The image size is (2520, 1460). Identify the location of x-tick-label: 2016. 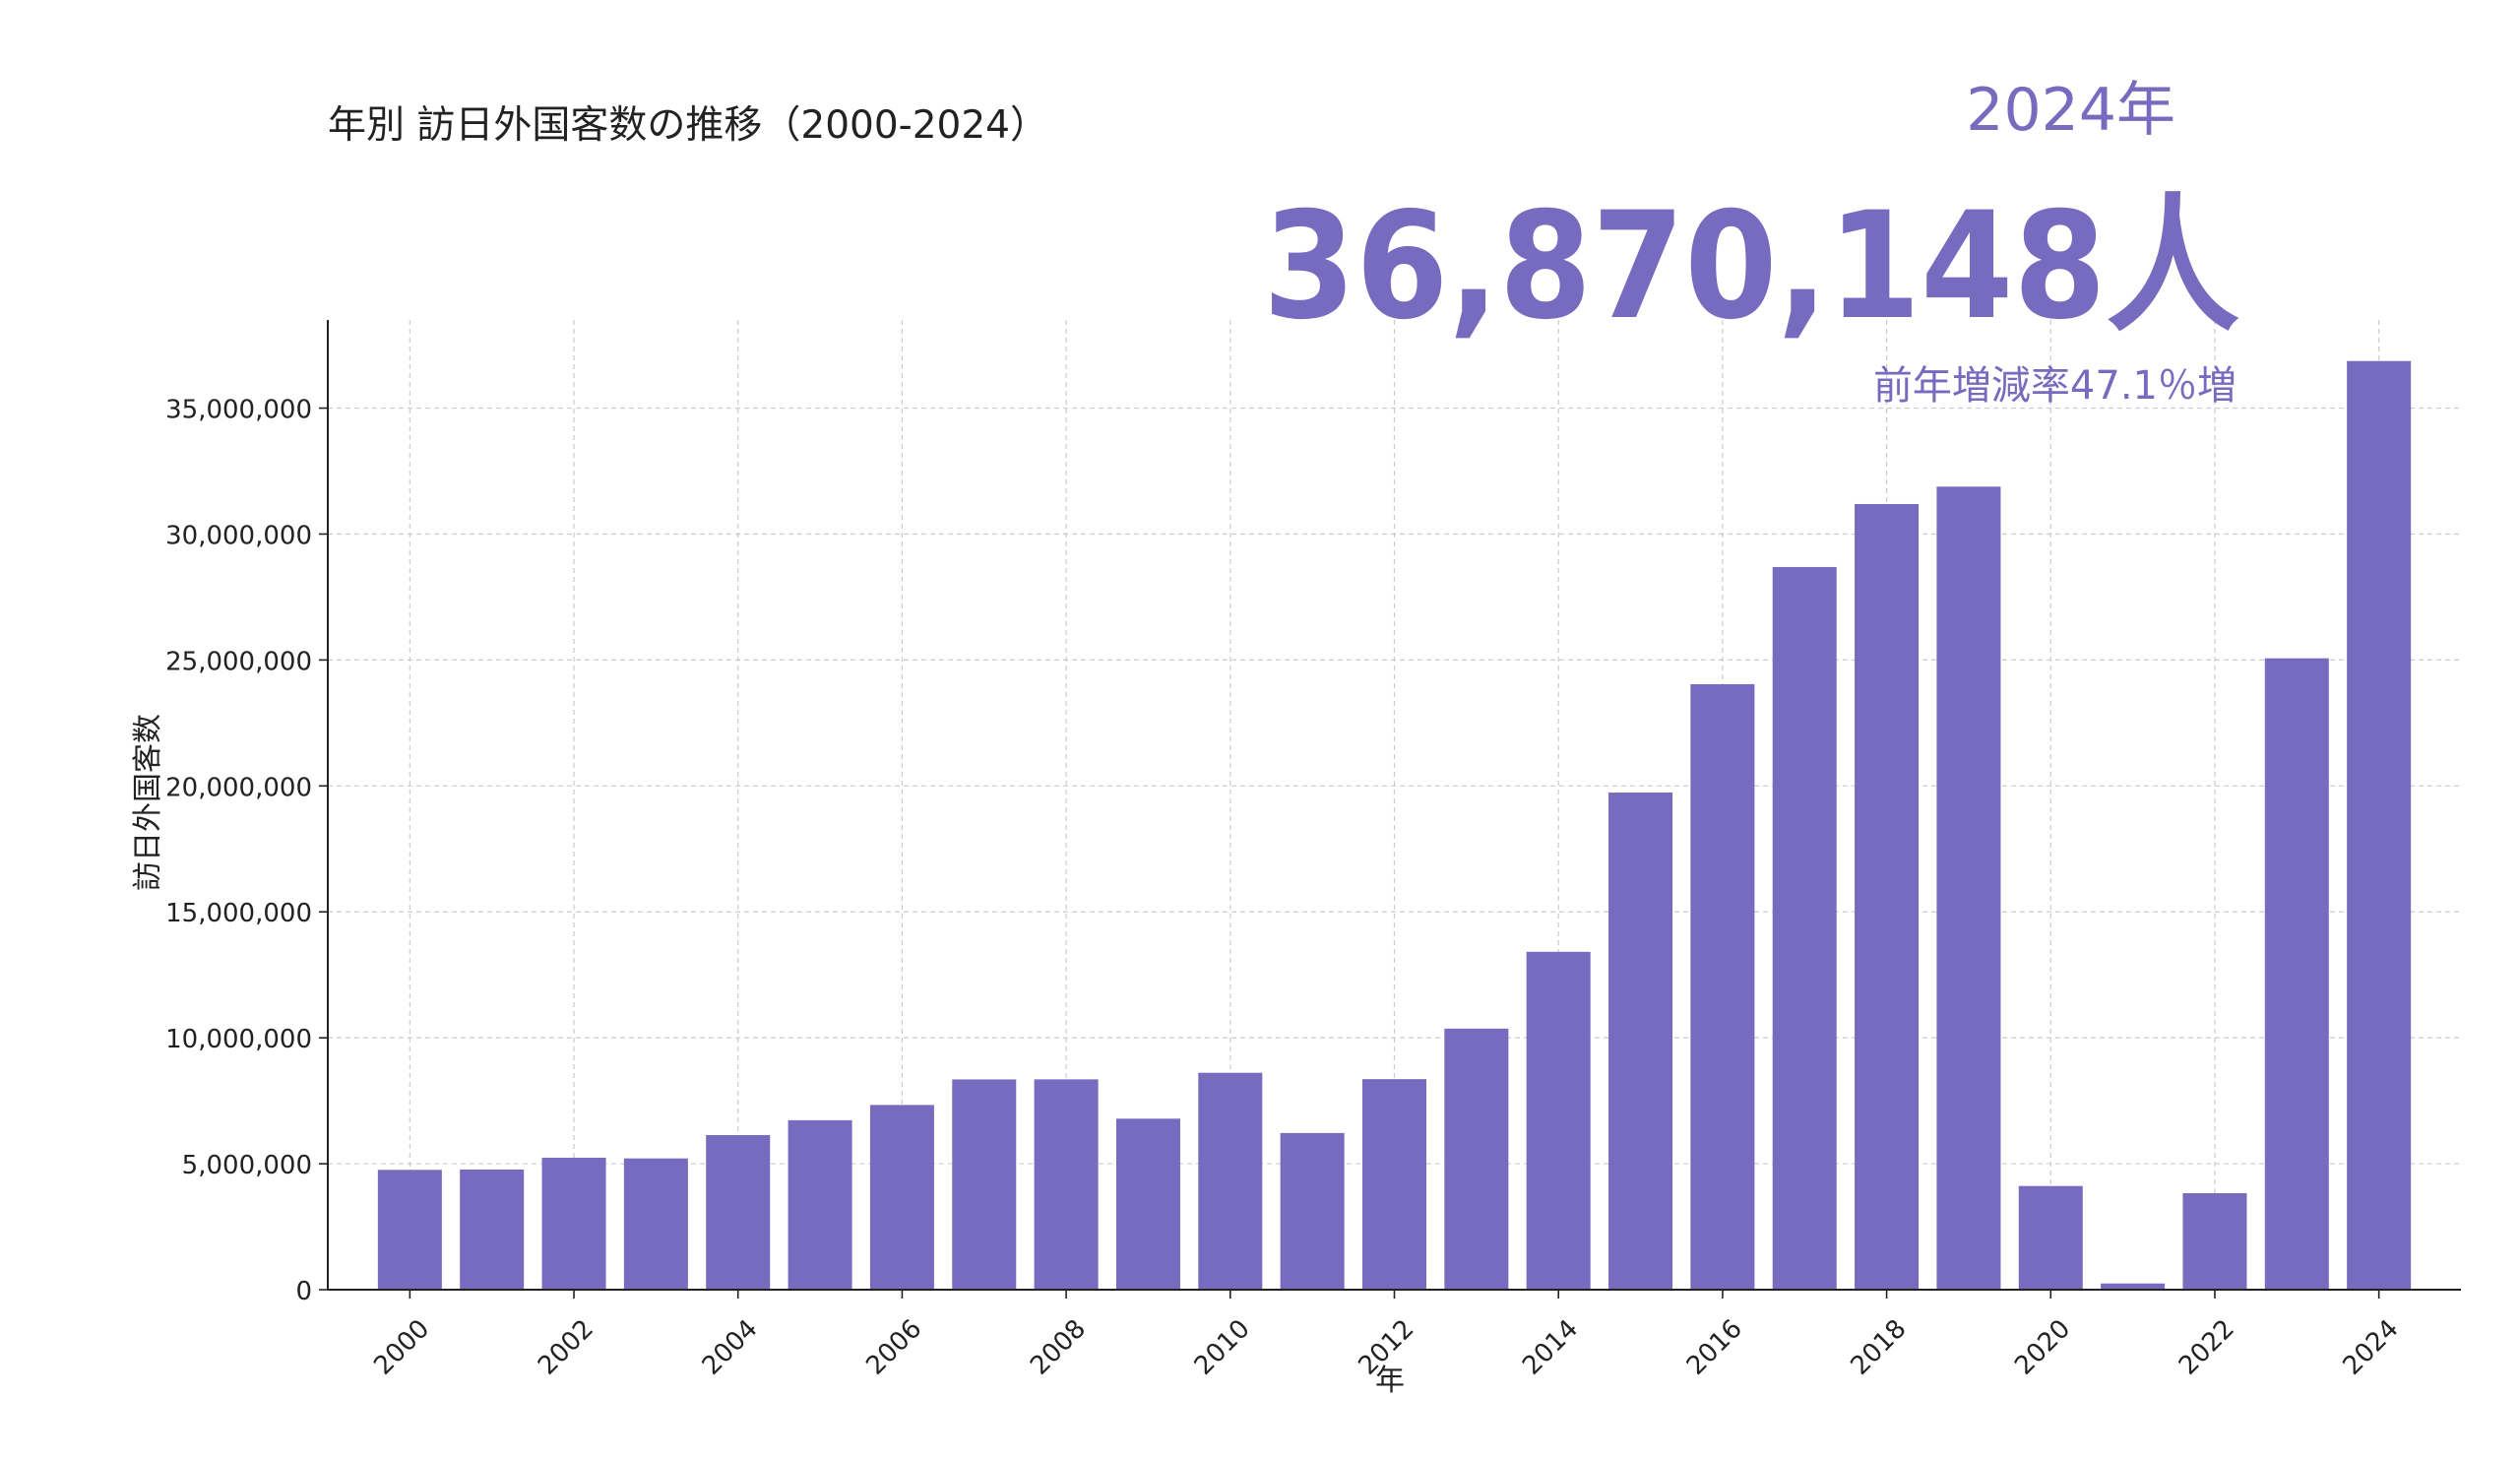
(1714, 1347).